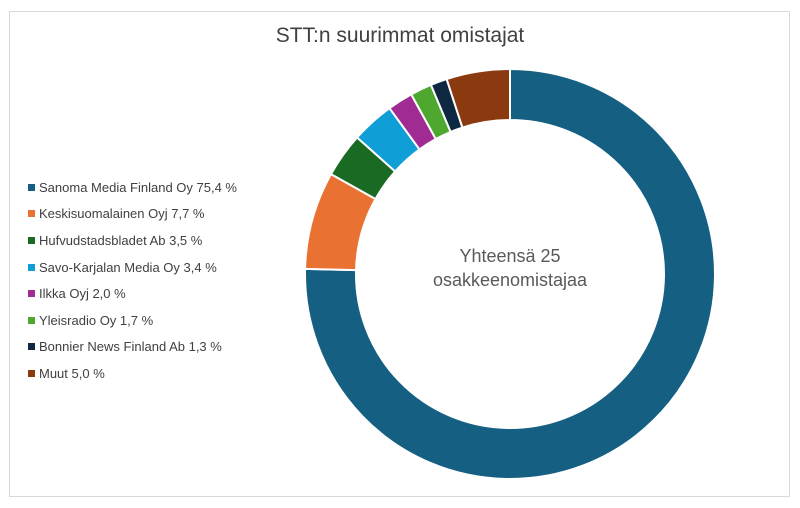 Image resolution: width=800 pixels, height=508 pixels. Describe the element at coordinates (72, 373) in the screenshot. I see `legend-label: Muut 5,0 %` at that location.